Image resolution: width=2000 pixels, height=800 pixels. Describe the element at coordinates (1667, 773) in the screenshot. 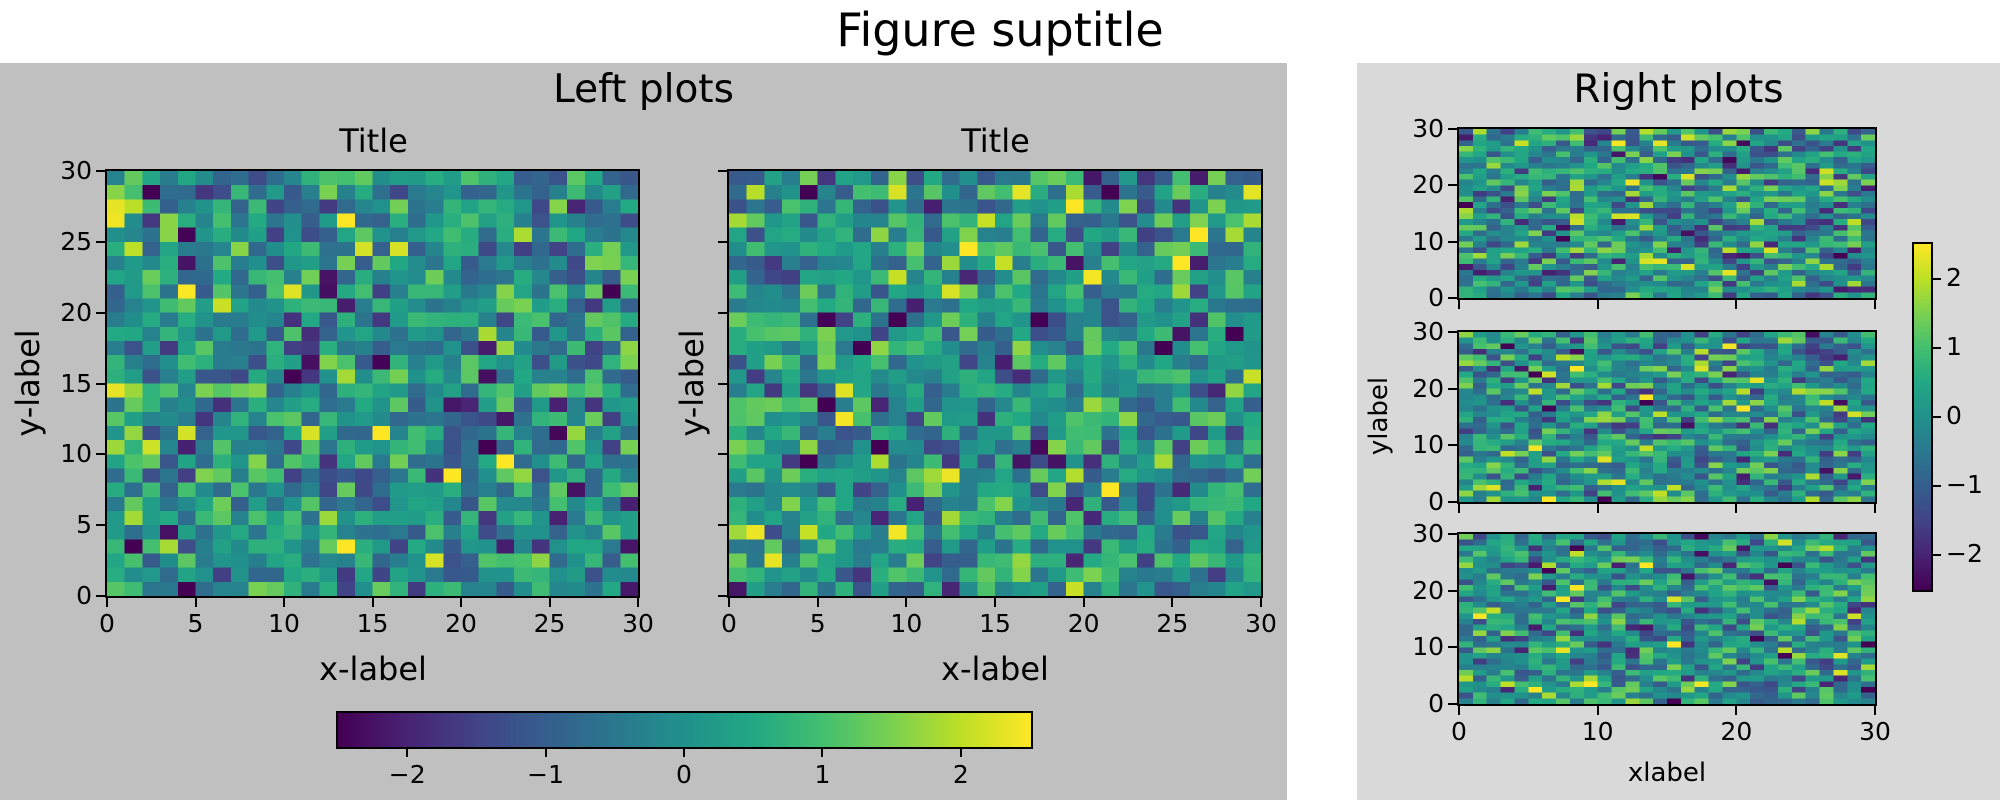

I see `right-xlabel: xlabel` at that location.